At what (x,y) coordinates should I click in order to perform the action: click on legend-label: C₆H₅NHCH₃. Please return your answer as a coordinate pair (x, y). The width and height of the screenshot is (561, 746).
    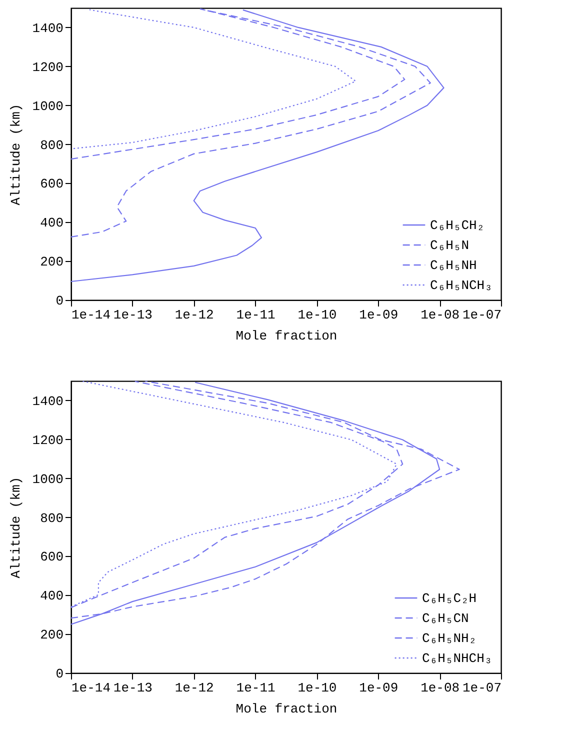
    Looking at the image, I should click on (457, 658).